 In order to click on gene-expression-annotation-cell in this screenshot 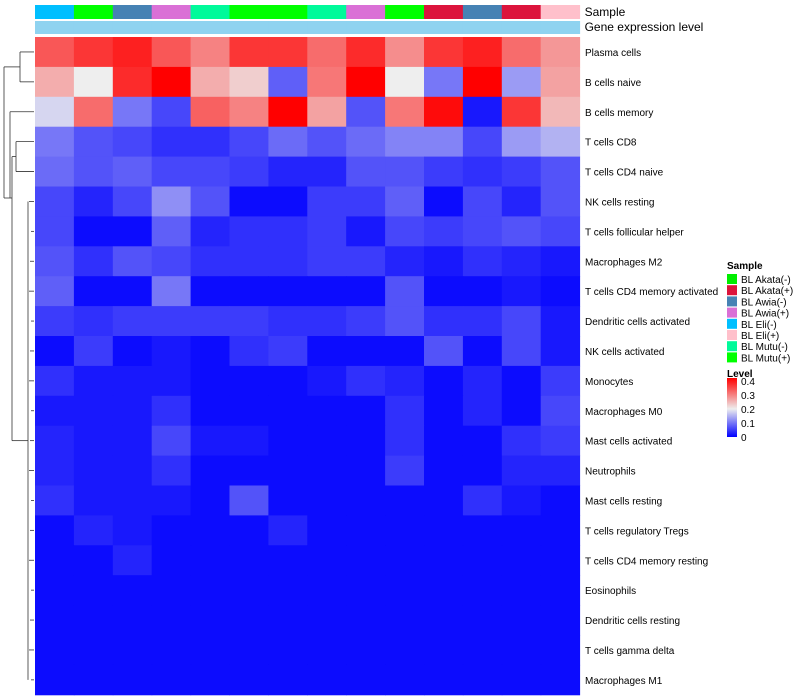, I will do `click(405, 27)`.